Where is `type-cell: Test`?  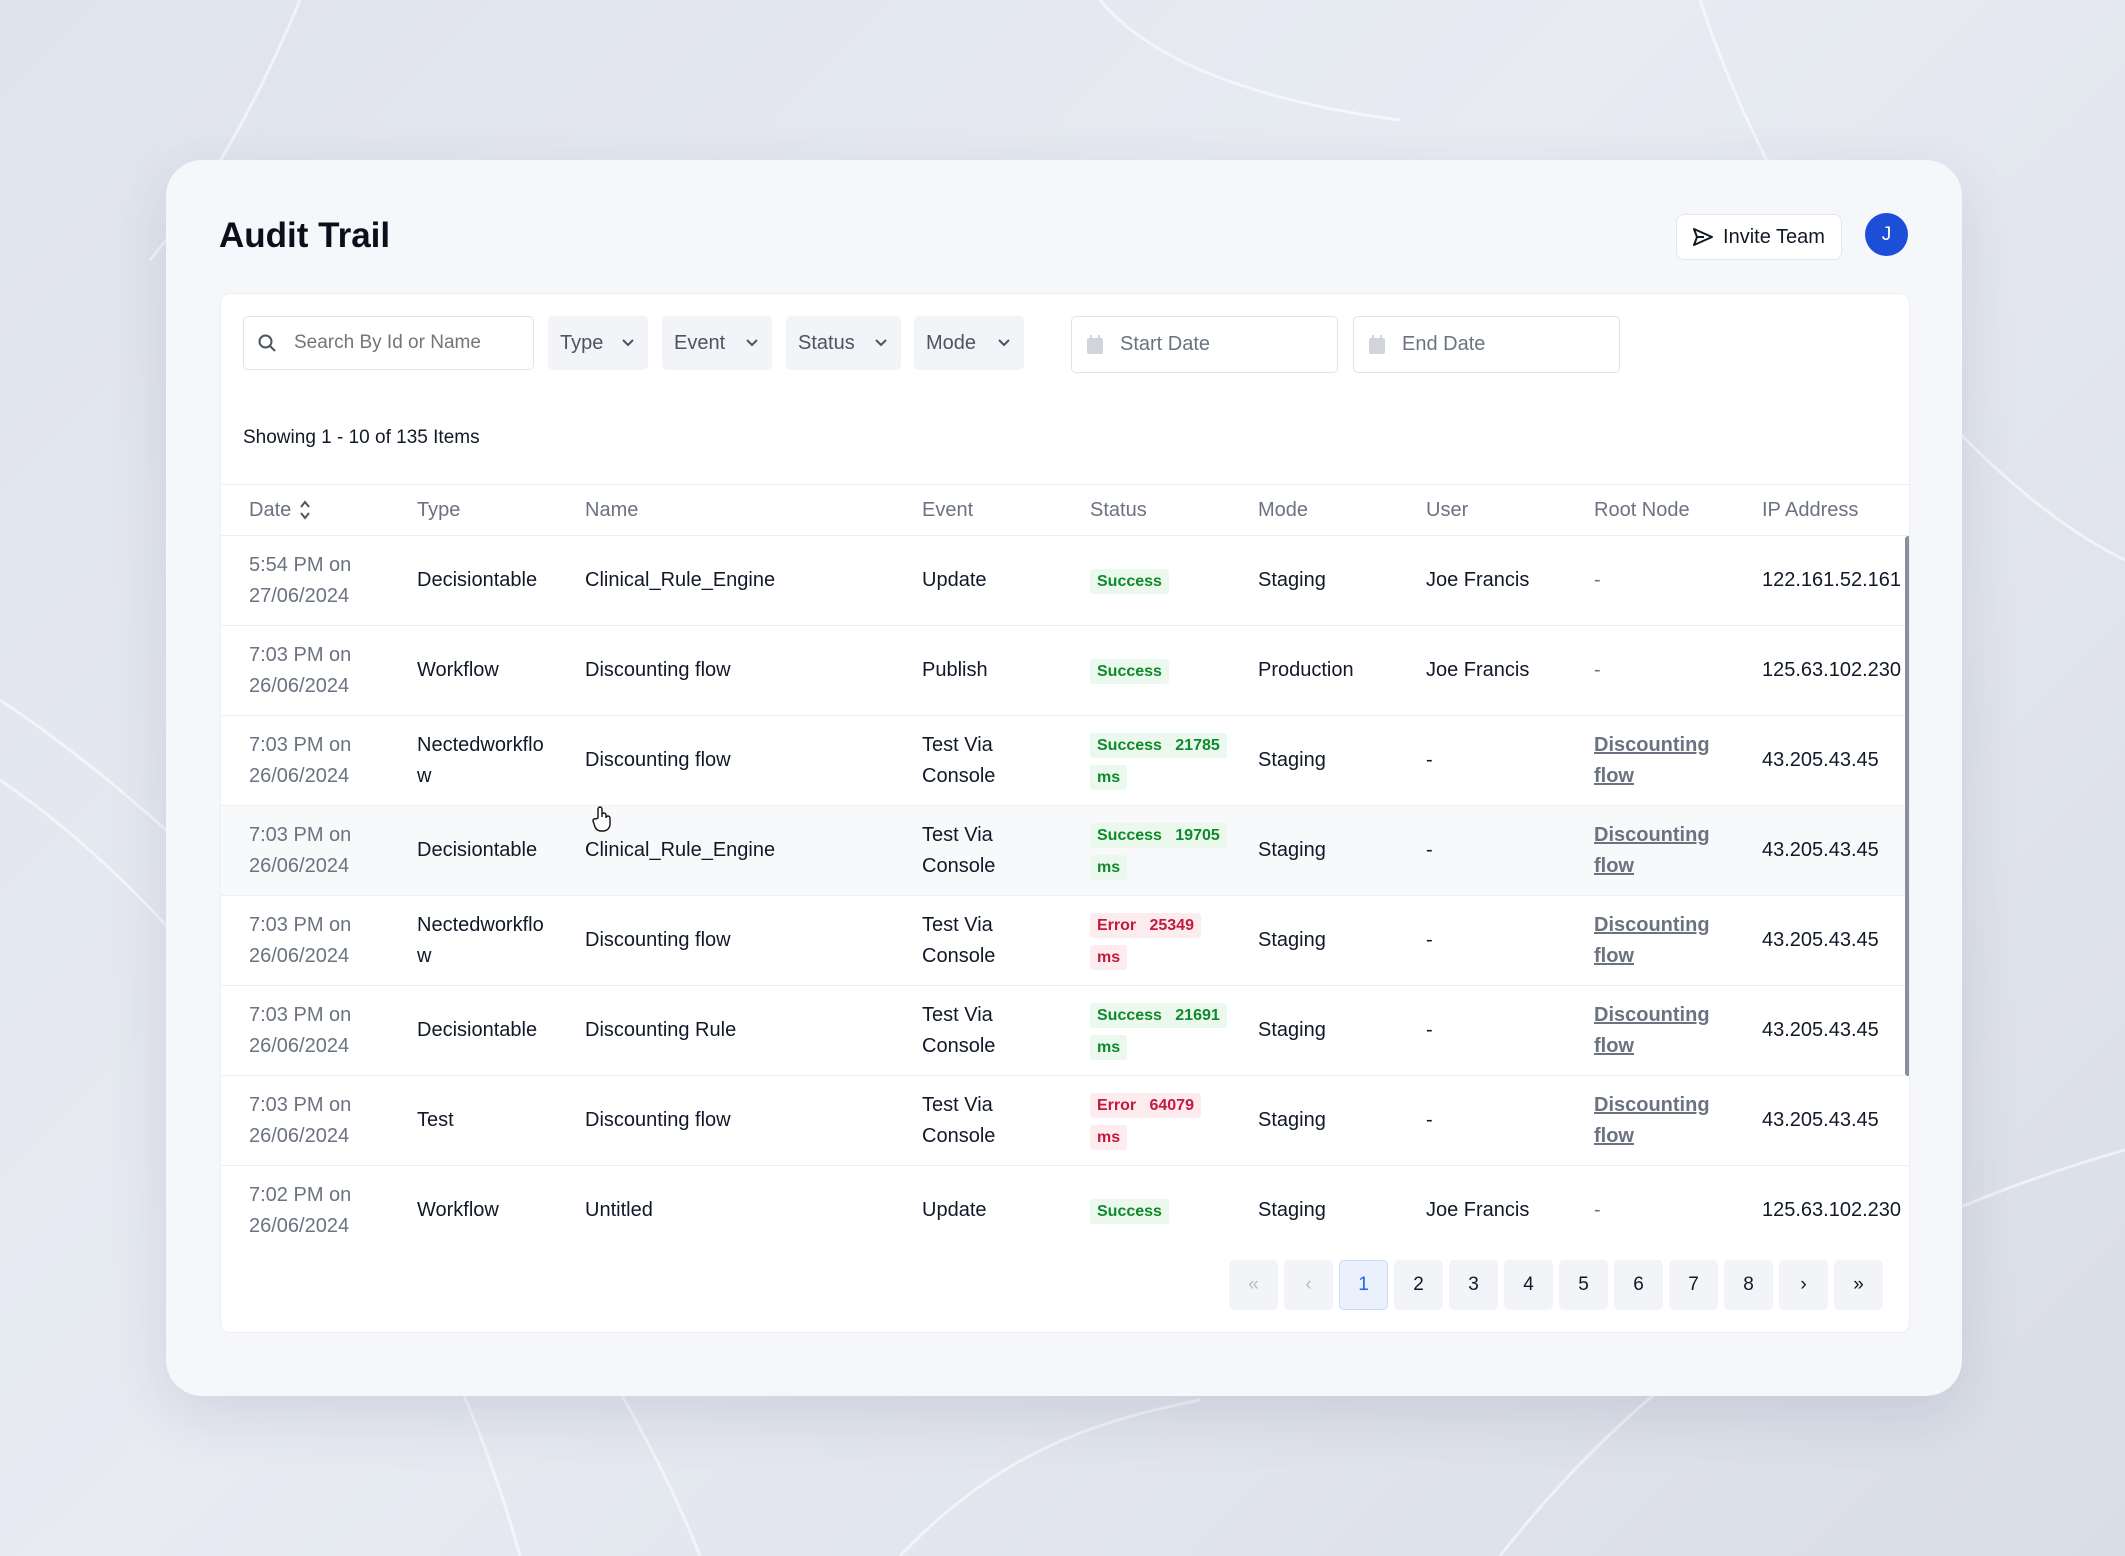
type-cell: Test is located at coordinates (435, 1120).